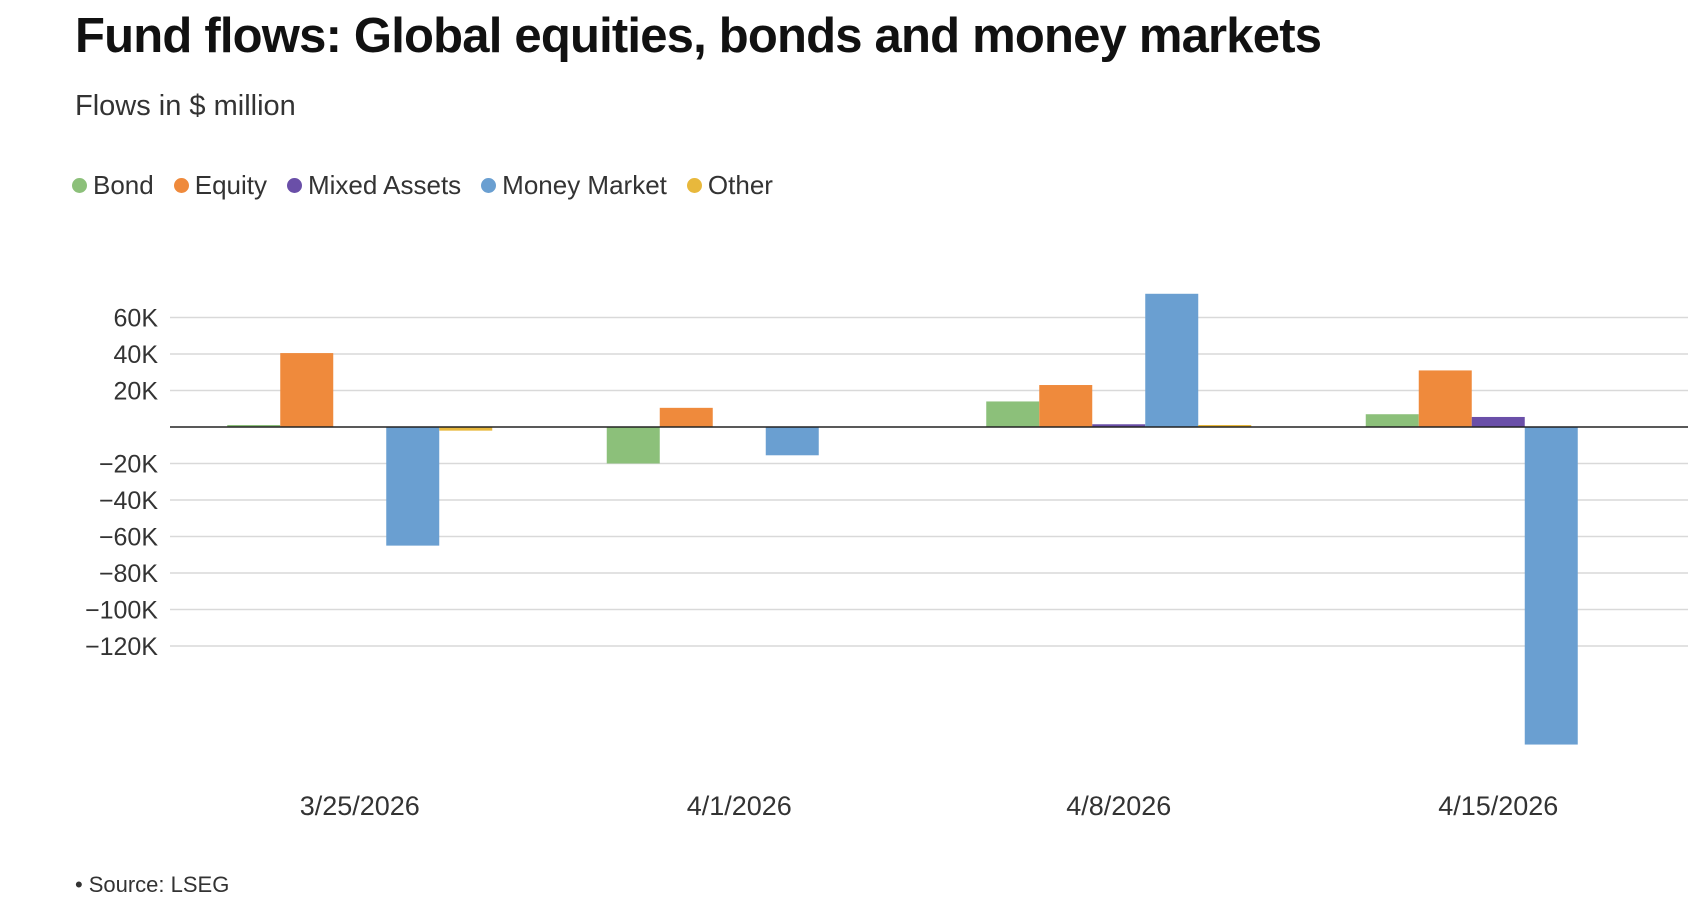  Describe the element at coordinates (1066, 406) in the screenshot. I see `bar-equity-4-8-2026` at that location.